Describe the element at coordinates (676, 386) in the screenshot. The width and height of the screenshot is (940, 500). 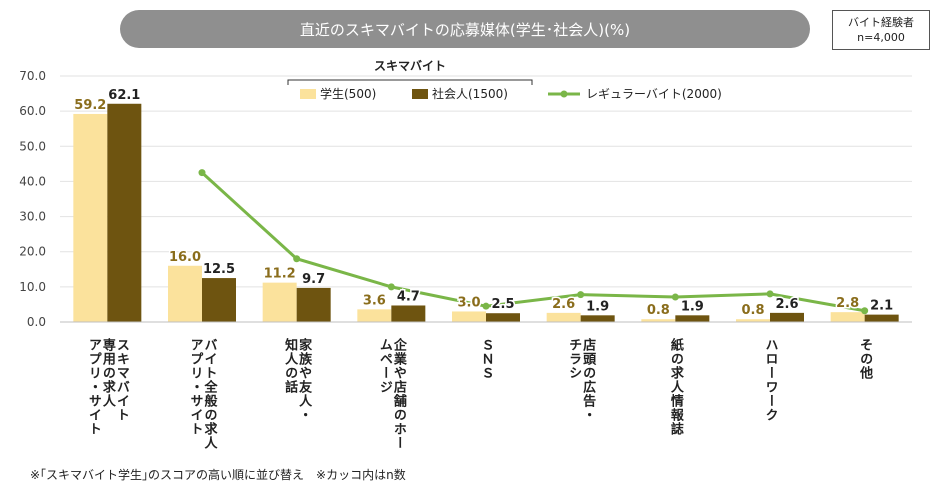
I see `category-label: 紙の求人情報誌` at that location.